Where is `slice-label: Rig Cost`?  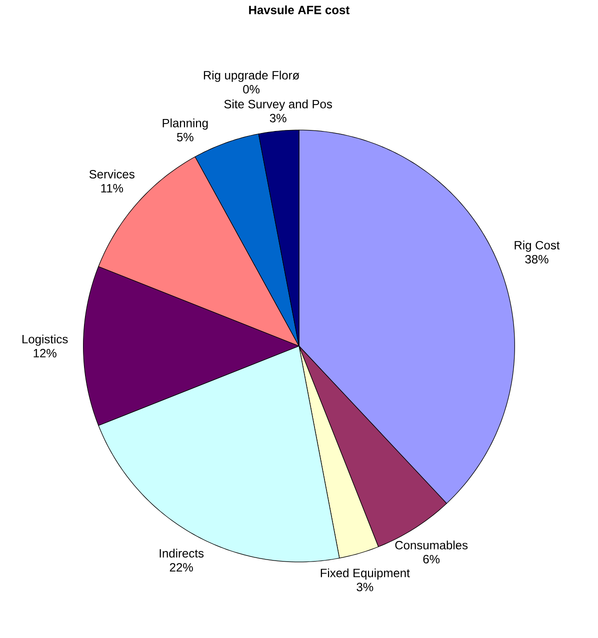
slice-label: Rig Cost is located at coordinates (537, 246).